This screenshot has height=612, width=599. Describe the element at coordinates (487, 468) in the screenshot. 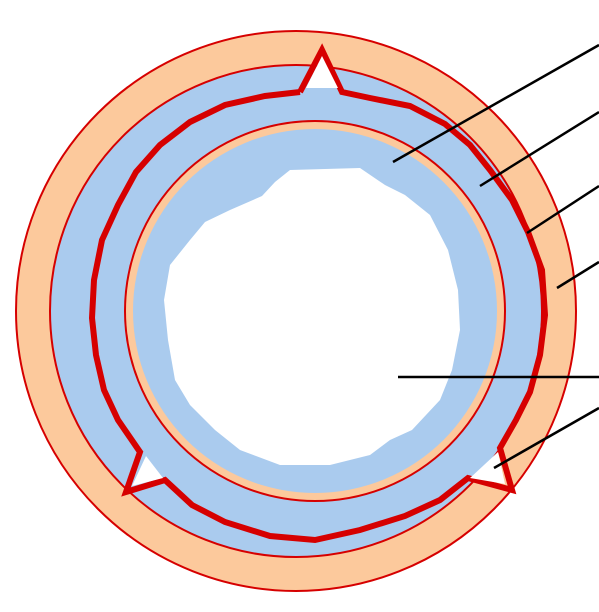

I see `notch-right` at that location.